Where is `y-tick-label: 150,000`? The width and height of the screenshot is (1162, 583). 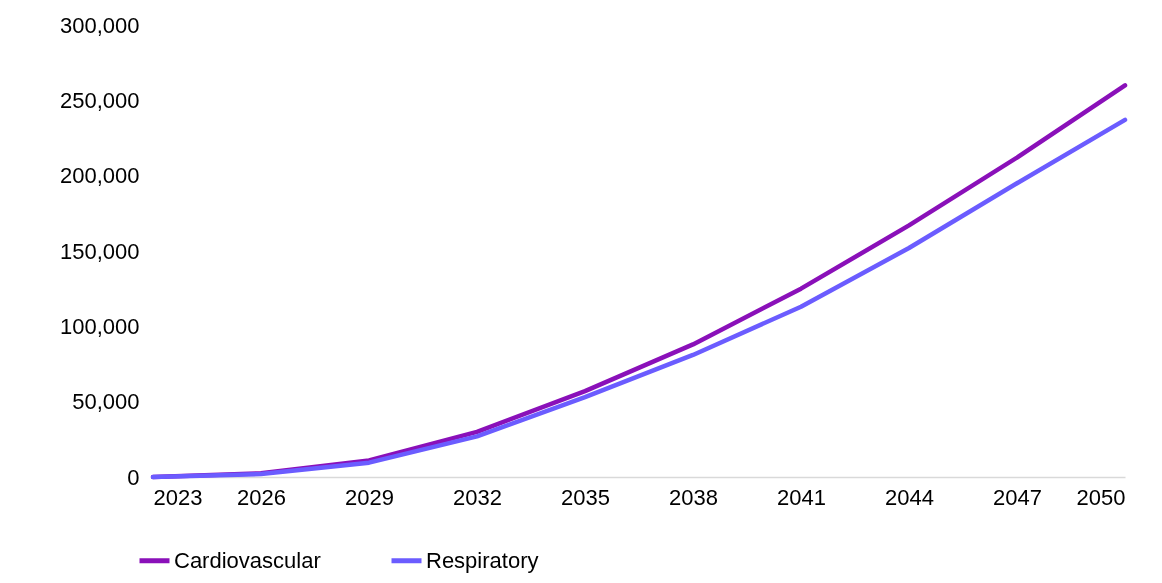 y-tick-label: 150,000 is located at coordinates (99, 251).